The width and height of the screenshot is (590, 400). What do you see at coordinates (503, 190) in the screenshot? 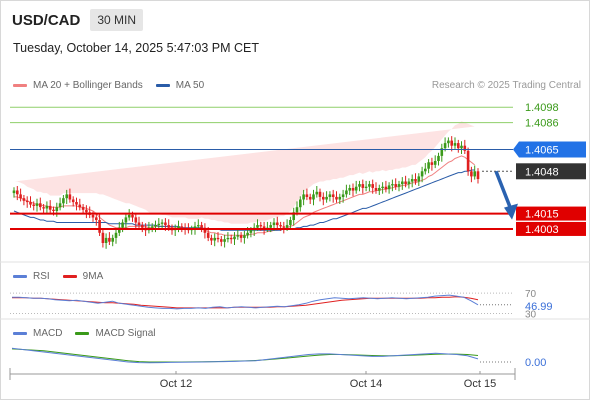
I see `forecast-arrow-shaft` at bounding box center [503, 190].